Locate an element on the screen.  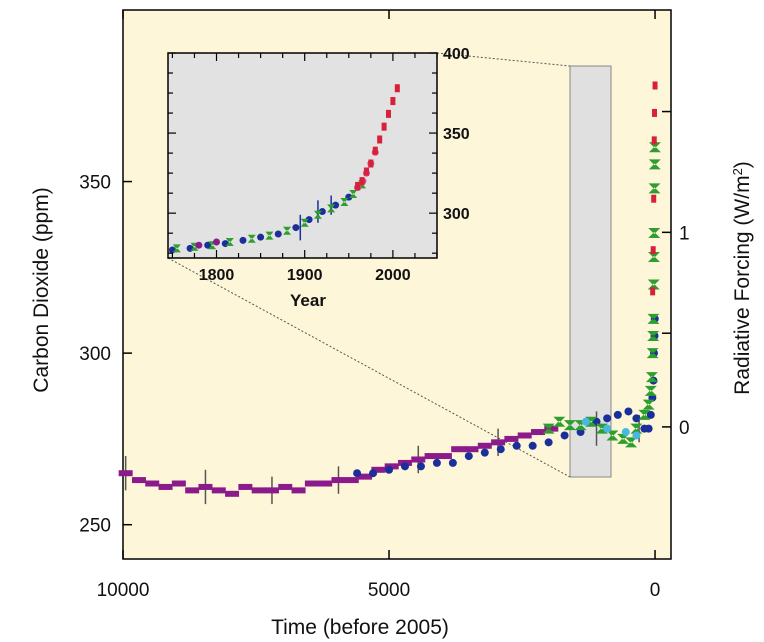
inset-x-tick-label: 1800 is located at coordinates (217, 275).